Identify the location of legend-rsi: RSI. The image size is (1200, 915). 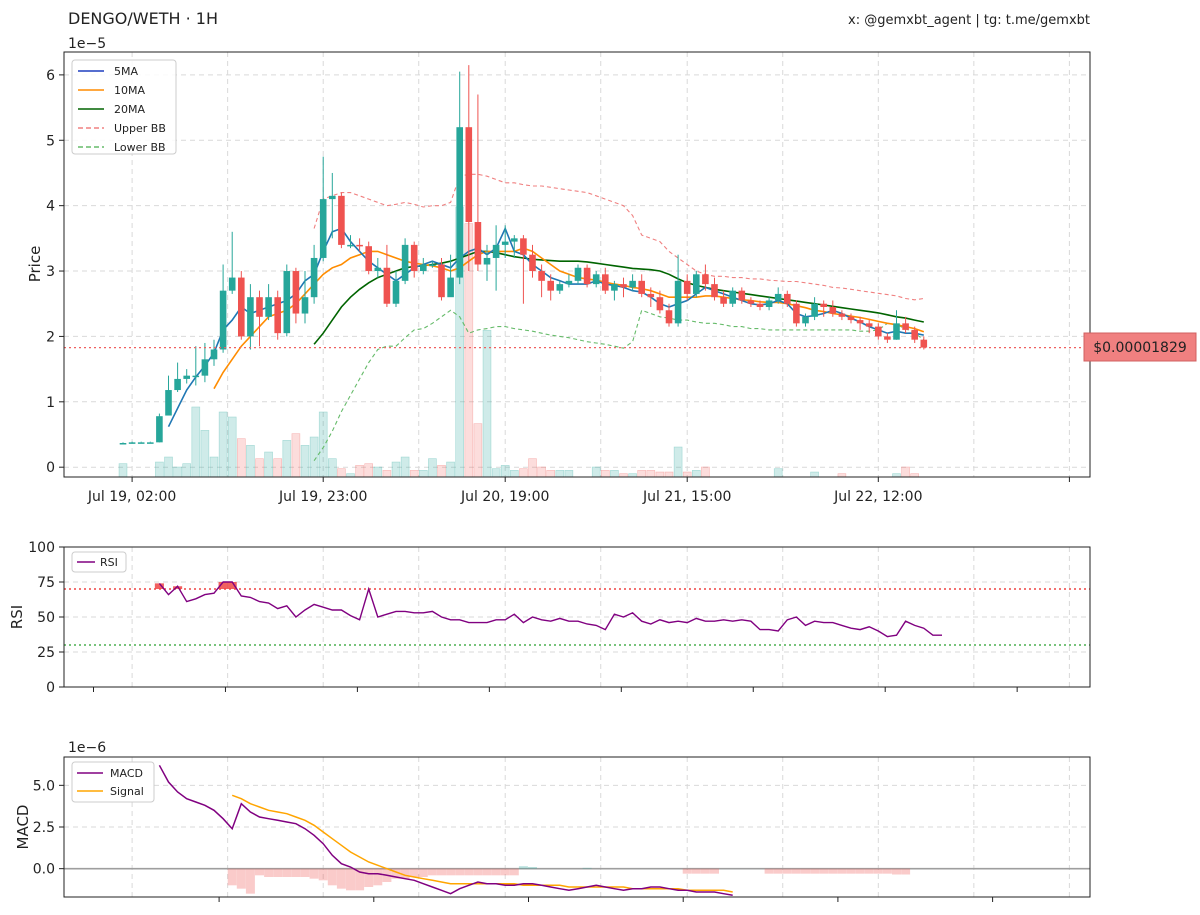
(109, 562).